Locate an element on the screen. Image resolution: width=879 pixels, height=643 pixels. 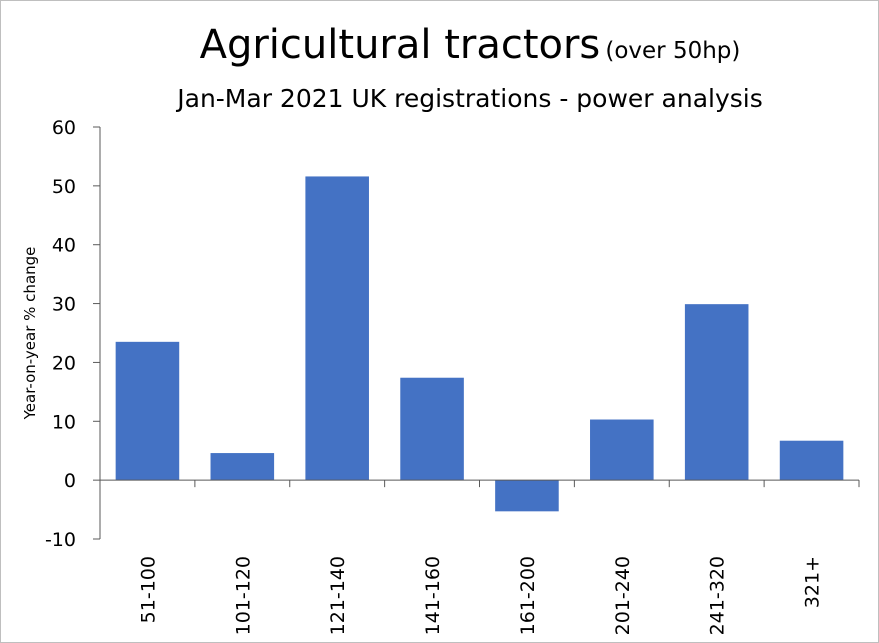
x-tick-label: 321+ is located at coordinates (813, 582).